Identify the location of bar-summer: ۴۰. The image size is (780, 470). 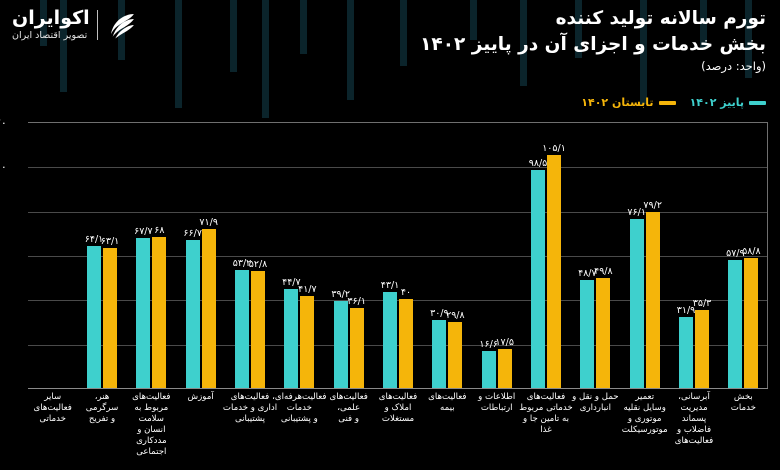
(406, 337).